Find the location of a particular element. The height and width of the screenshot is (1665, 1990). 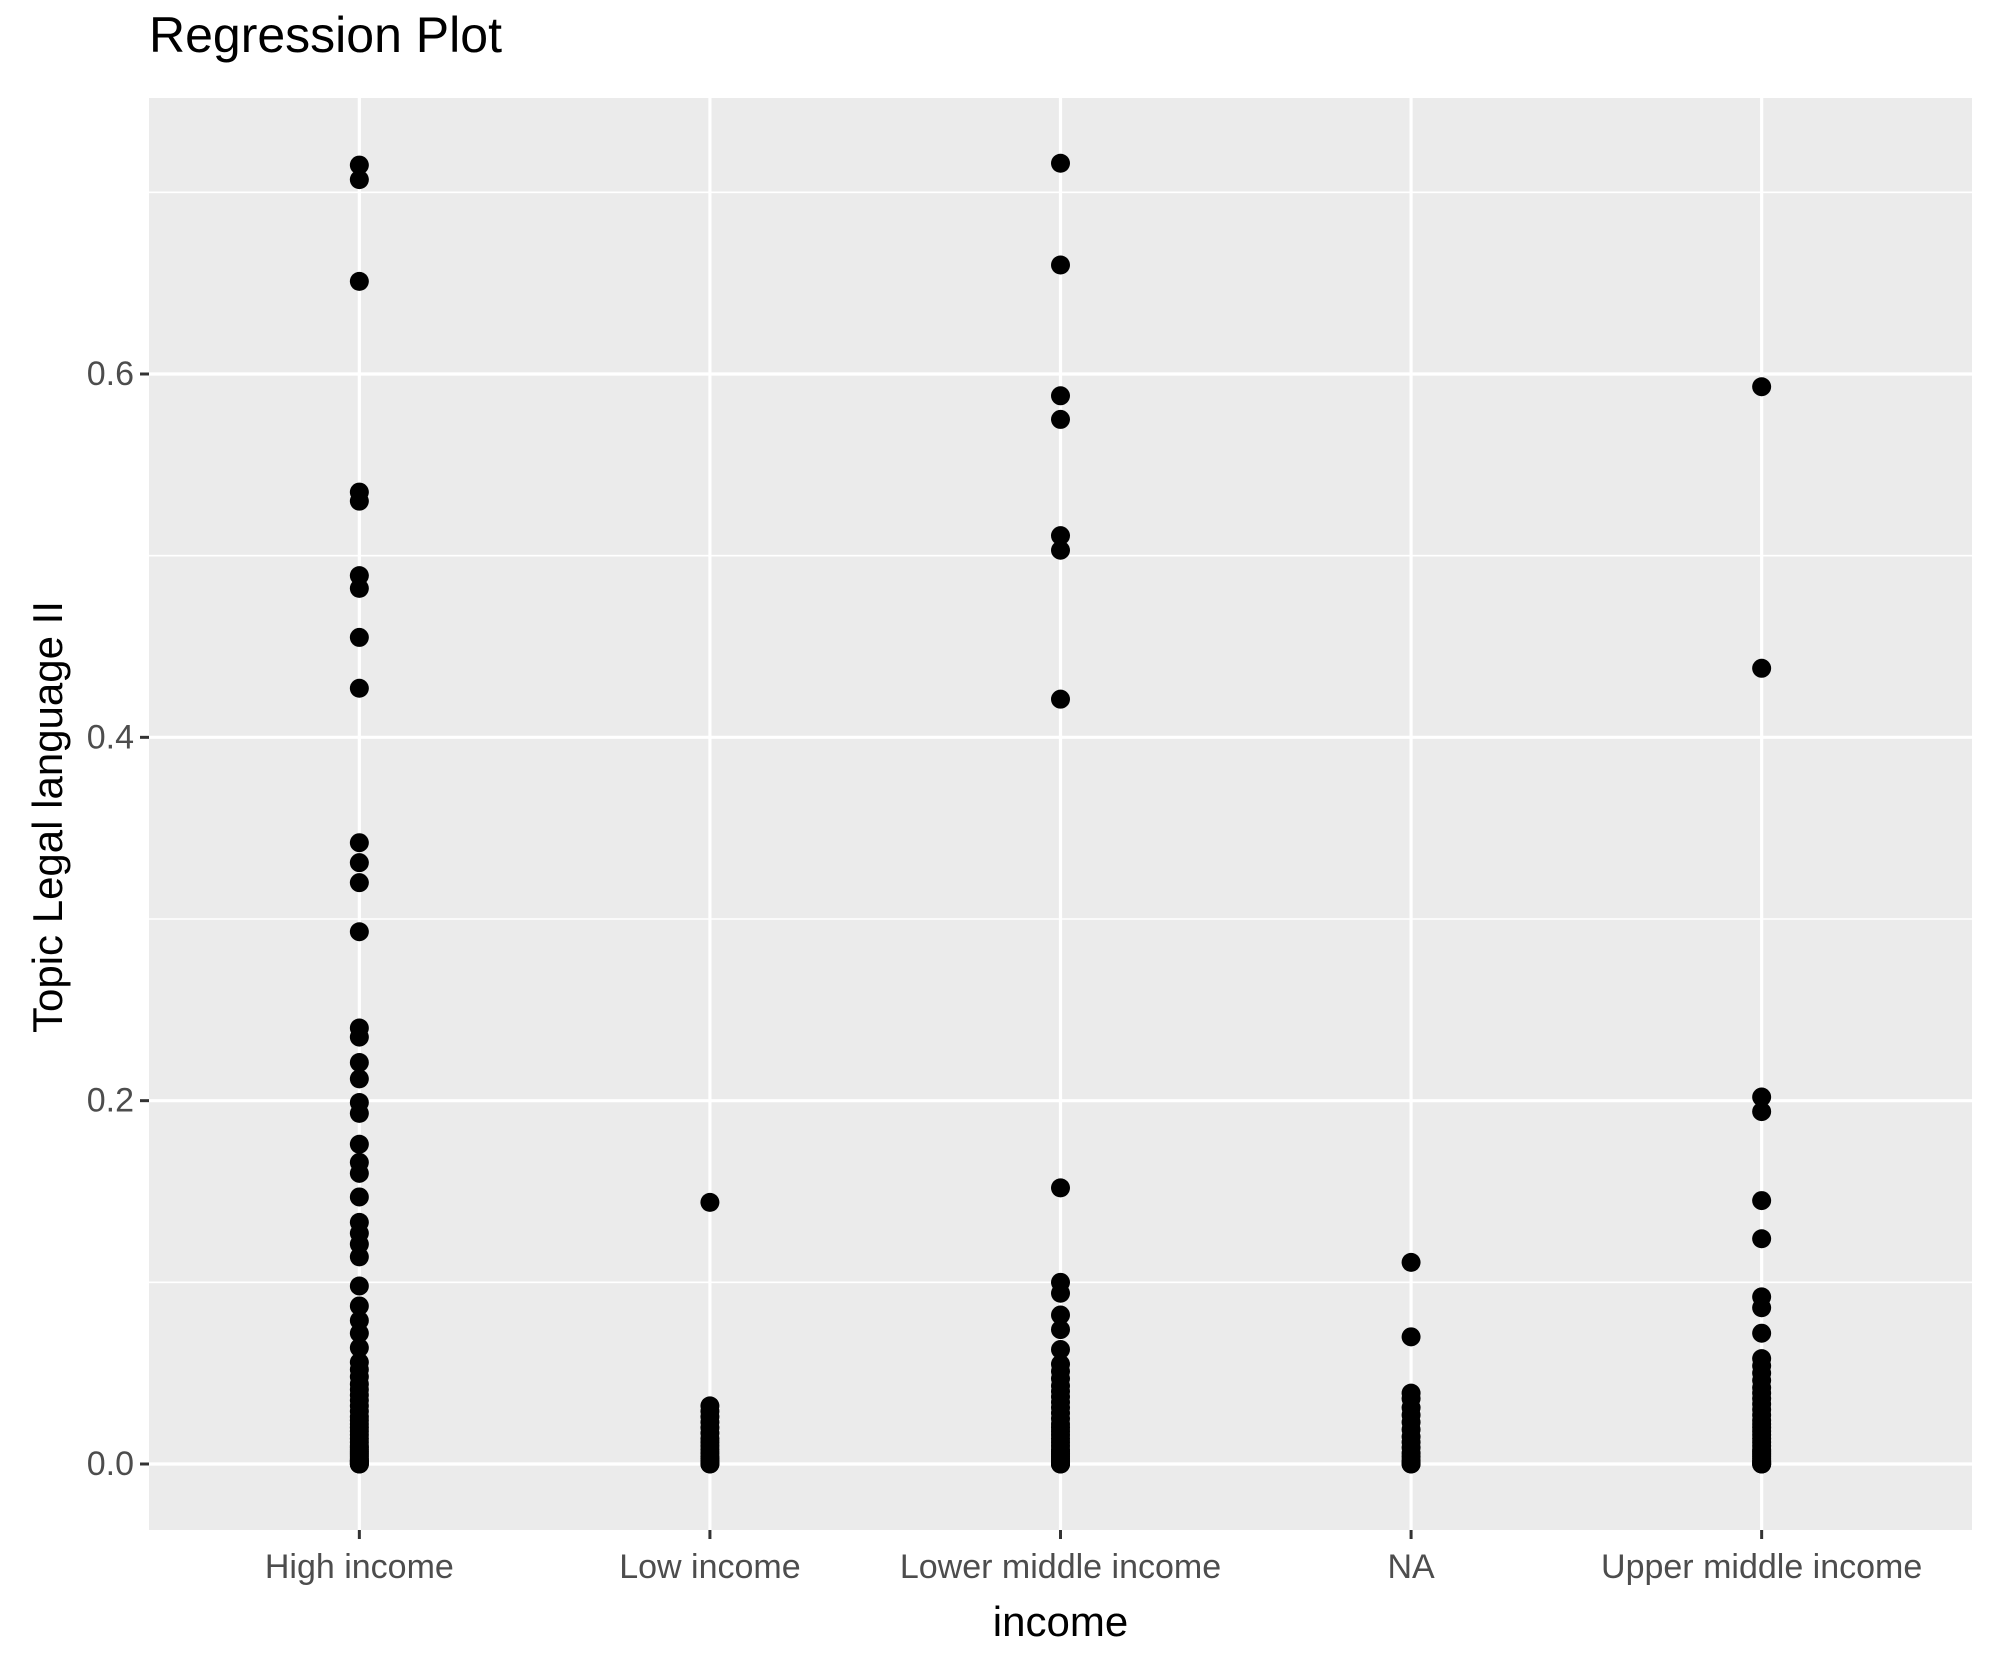

plot-title: Regression Plot is located at coordinates (325, 35).